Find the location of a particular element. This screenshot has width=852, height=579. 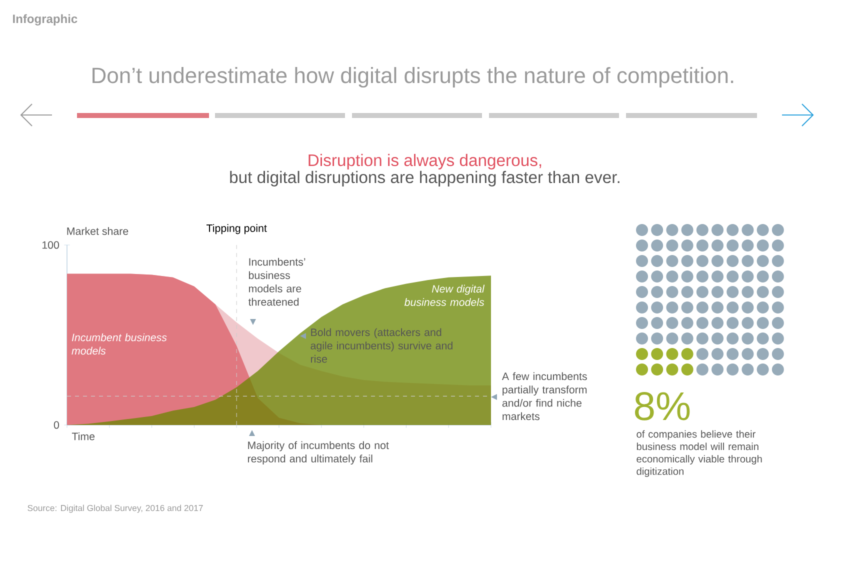

series-label: New digital business models is located at coordinates (444, 295).